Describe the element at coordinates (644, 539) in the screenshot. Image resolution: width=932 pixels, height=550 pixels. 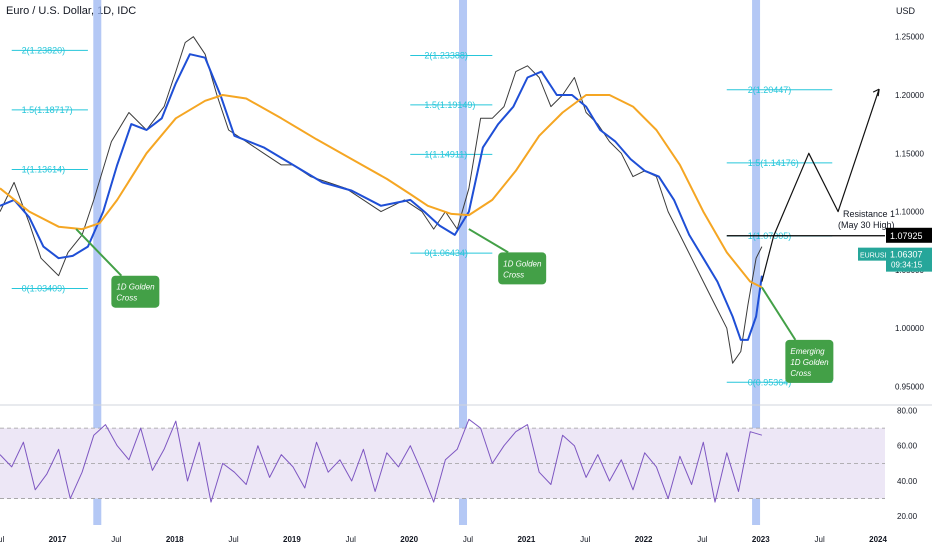
I see `time-tick-label: 2022` at that location.